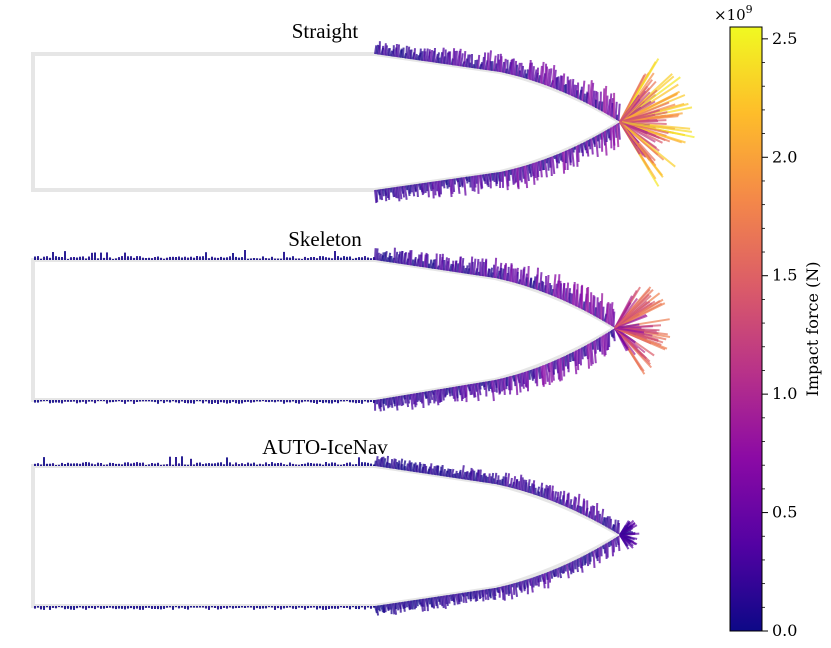 This screenshot has width=831, height=648. Describe the element at coordinates (749, 9) in the screenshot. I see `colorbar-exponent: 9` at that location.